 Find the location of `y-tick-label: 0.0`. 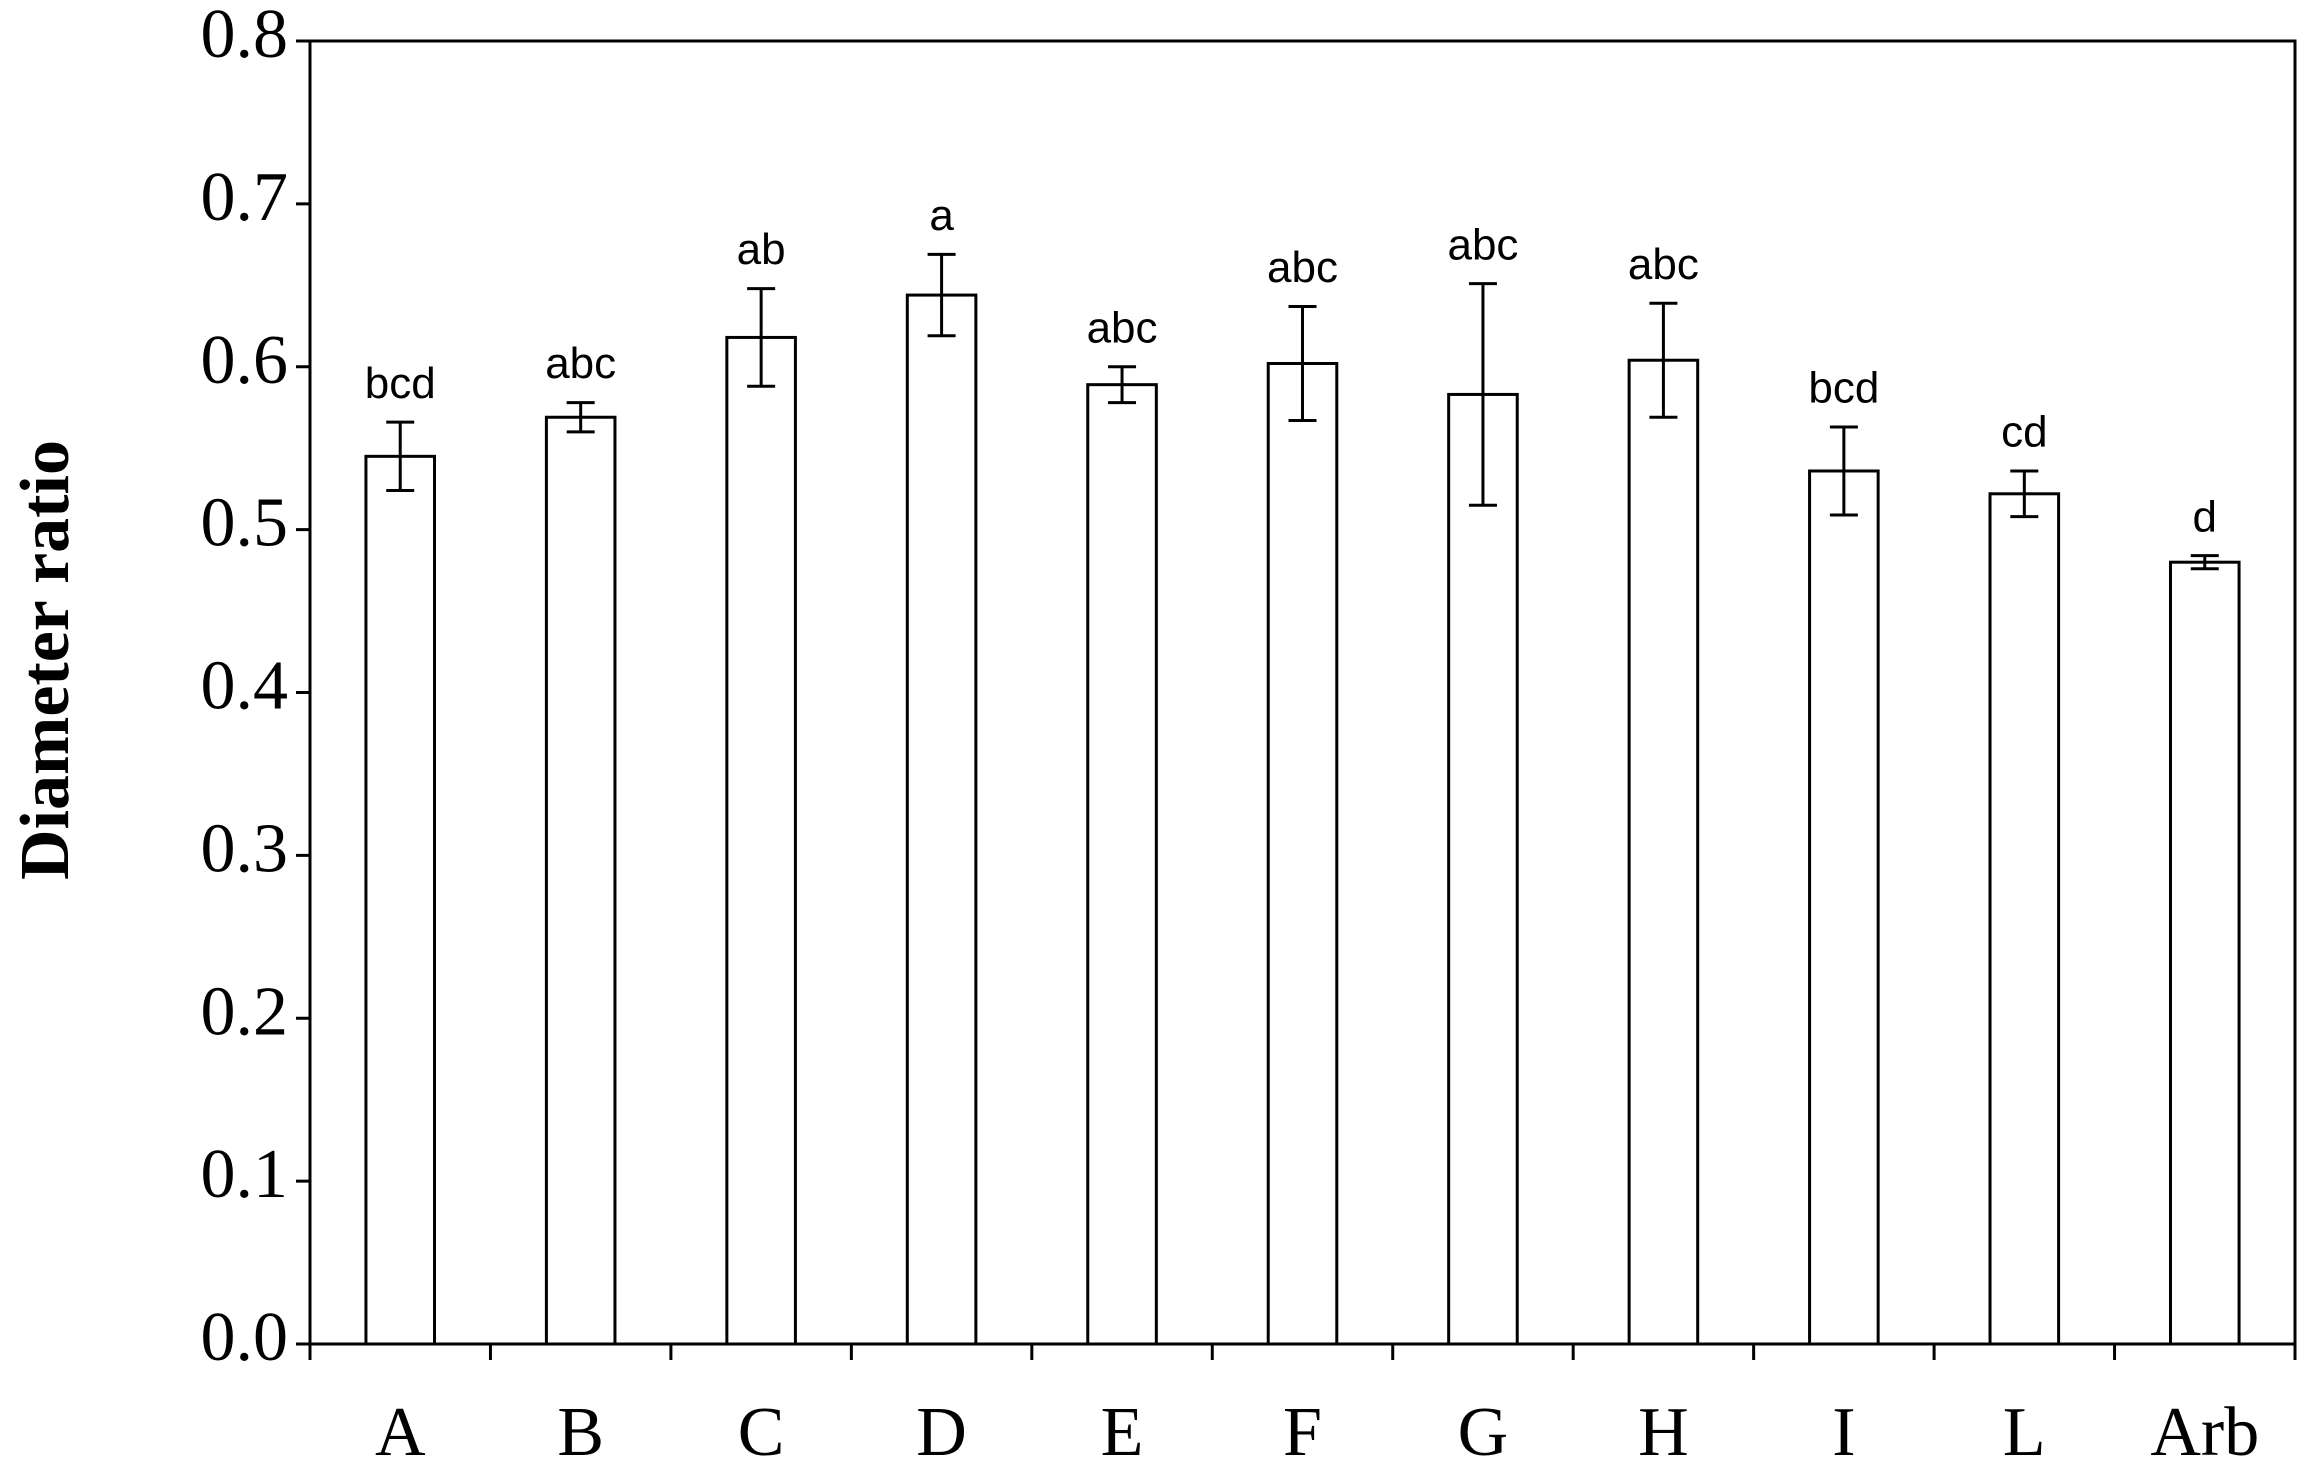

y-tick-label: 0.0 is located at coordinates (245, 1337).